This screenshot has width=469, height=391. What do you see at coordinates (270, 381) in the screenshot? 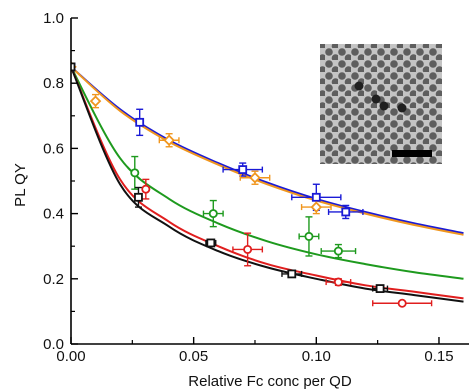
I see `x-axis-title: Relative Fc conc per QD` at bounding box center [270, 381].